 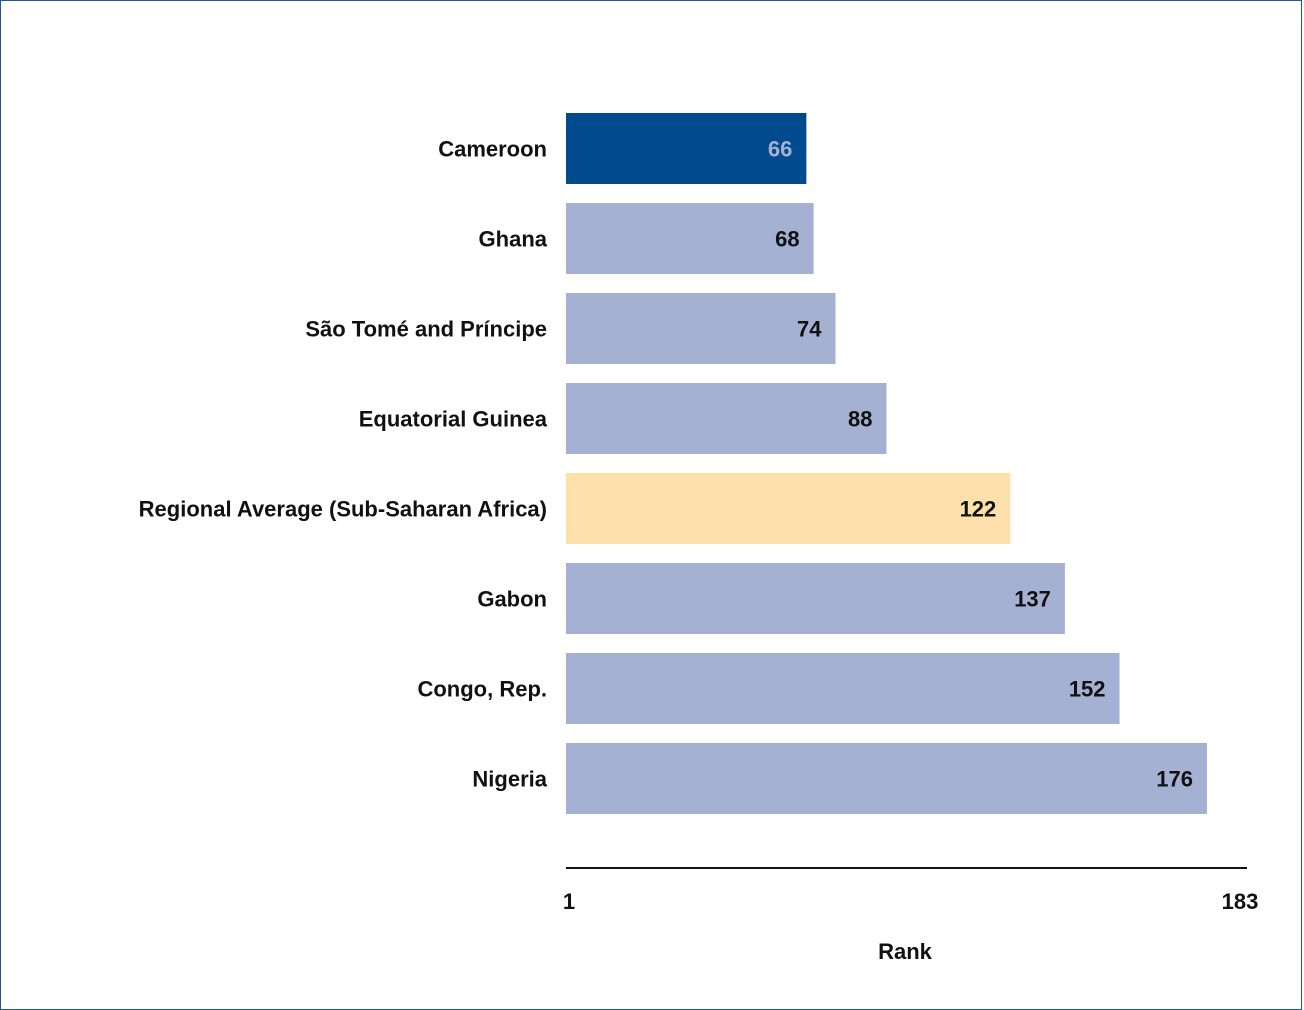 I want to click on x-tick-max: 183, so click(x=1240, y=901).